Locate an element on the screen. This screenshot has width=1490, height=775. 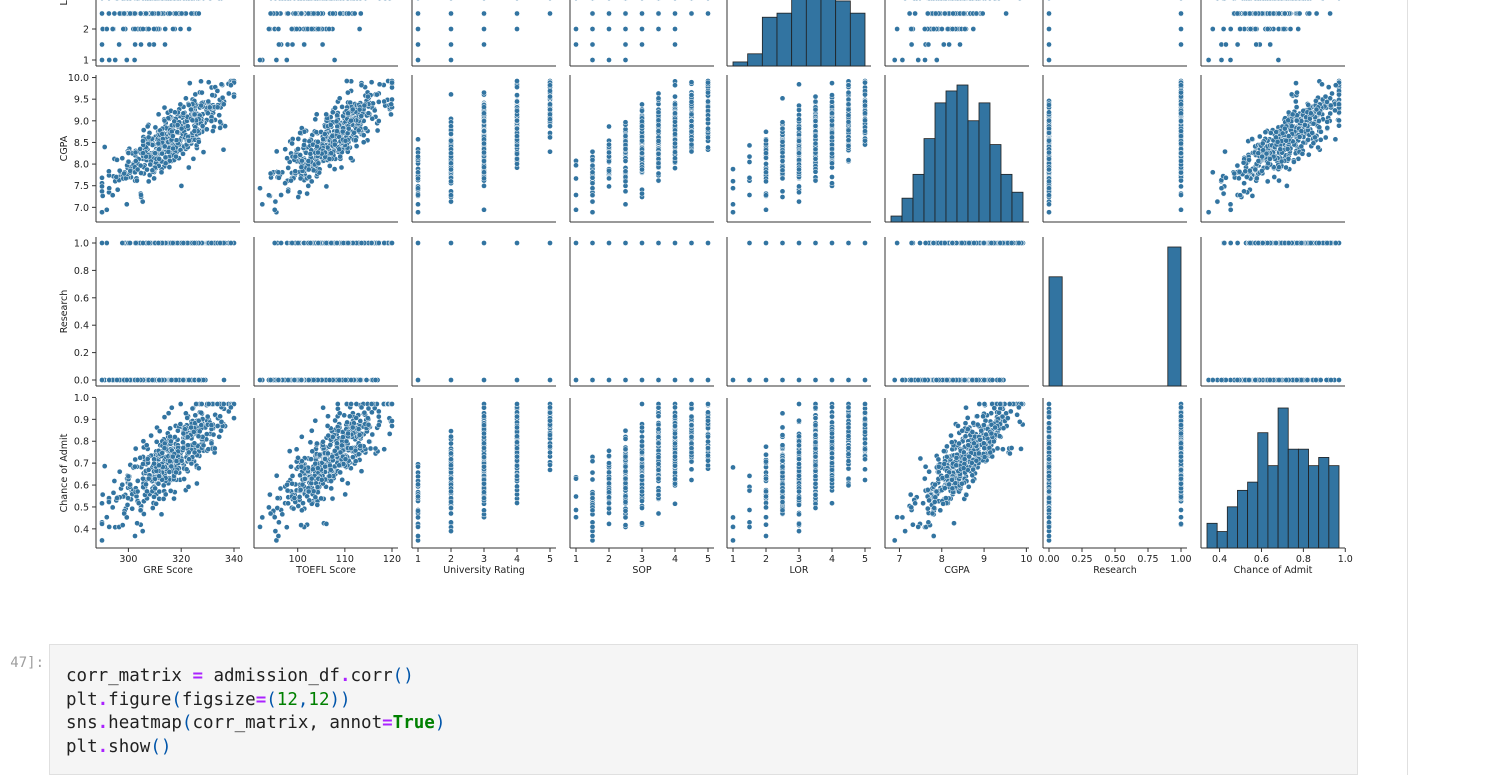
y-tick-label: 8.5 is located at coordinates (81, 143).